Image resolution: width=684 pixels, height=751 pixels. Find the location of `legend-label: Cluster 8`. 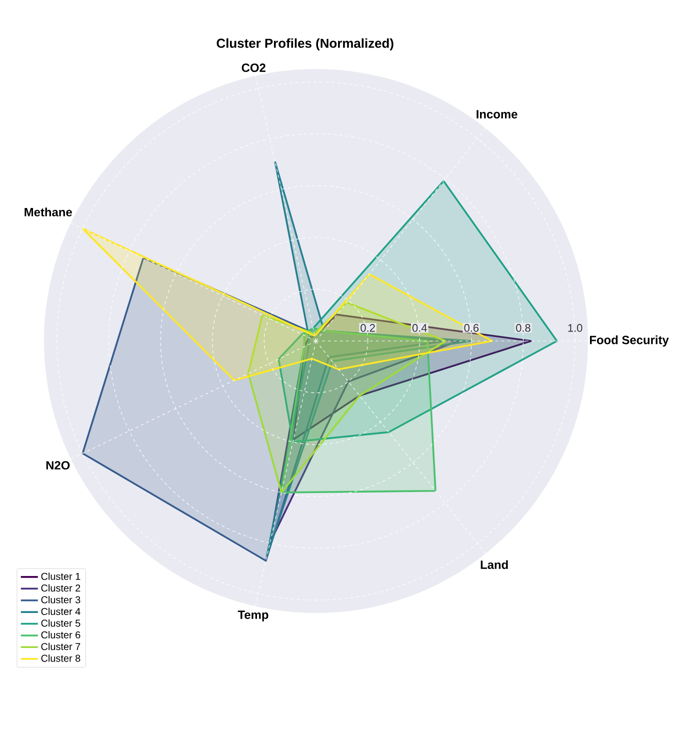

legend-label: Cluster 8 is located at coordinates (60, 658).